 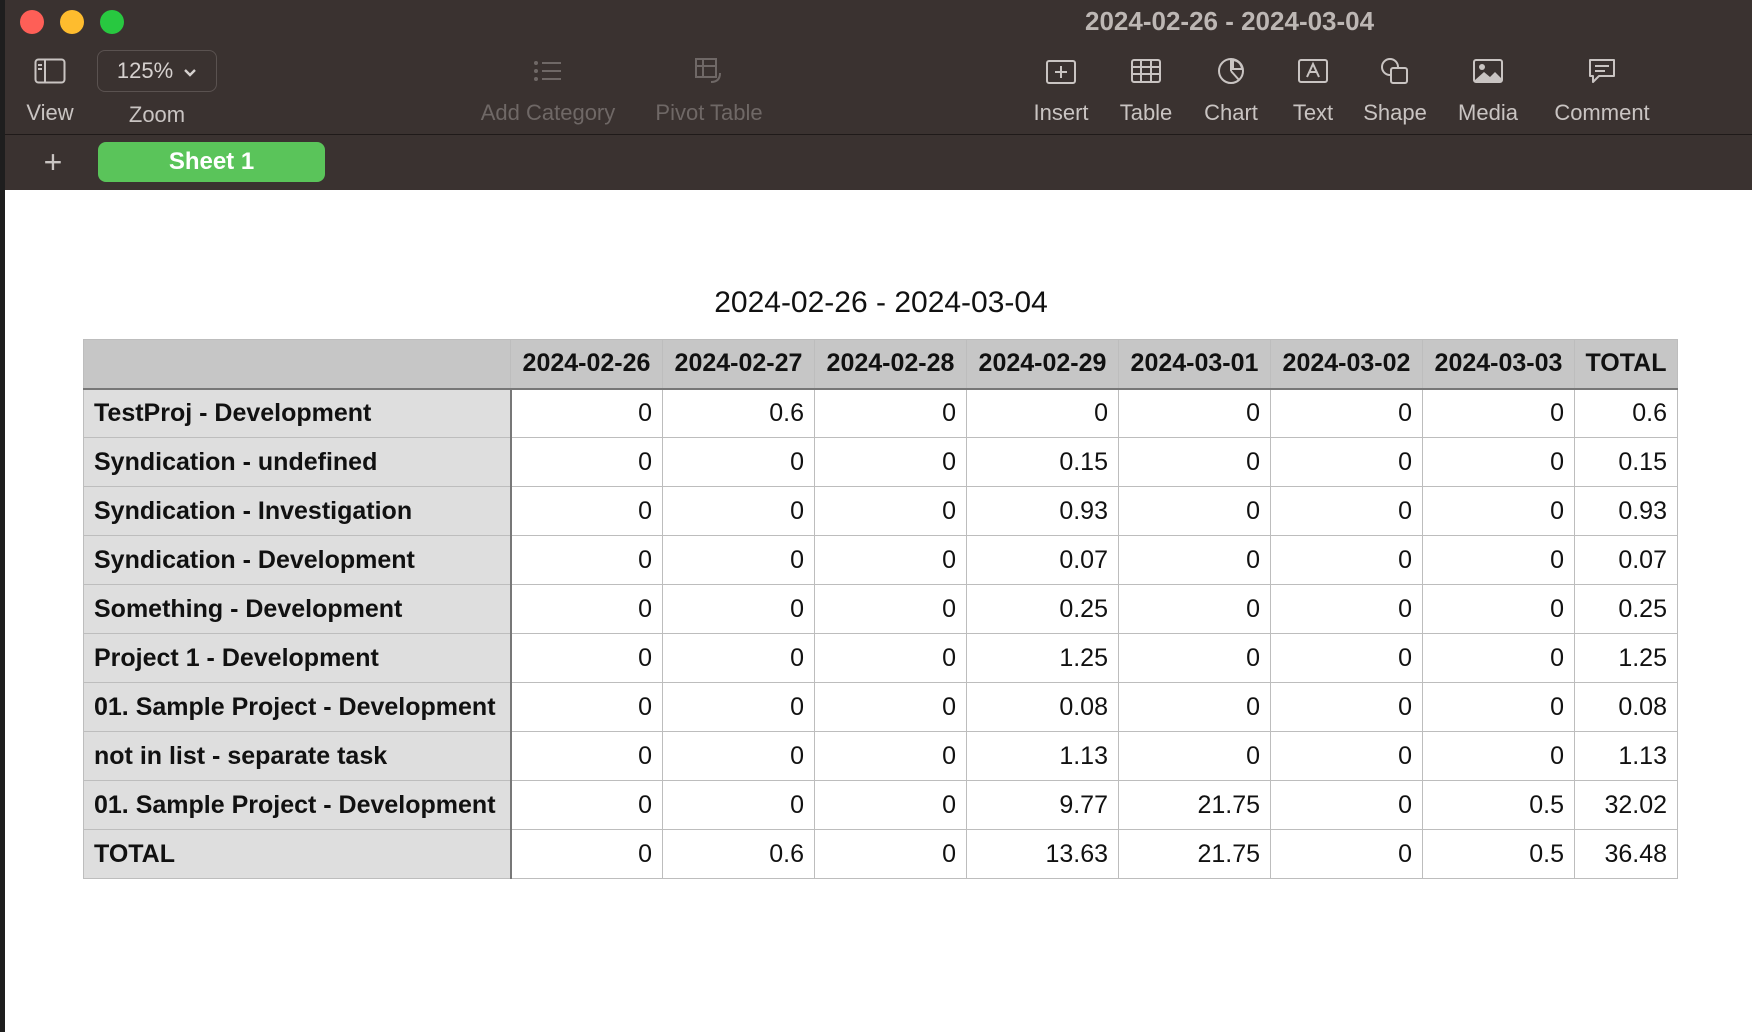 I want to click on column-header: 2024-02-26, so click(x=586, y=364).